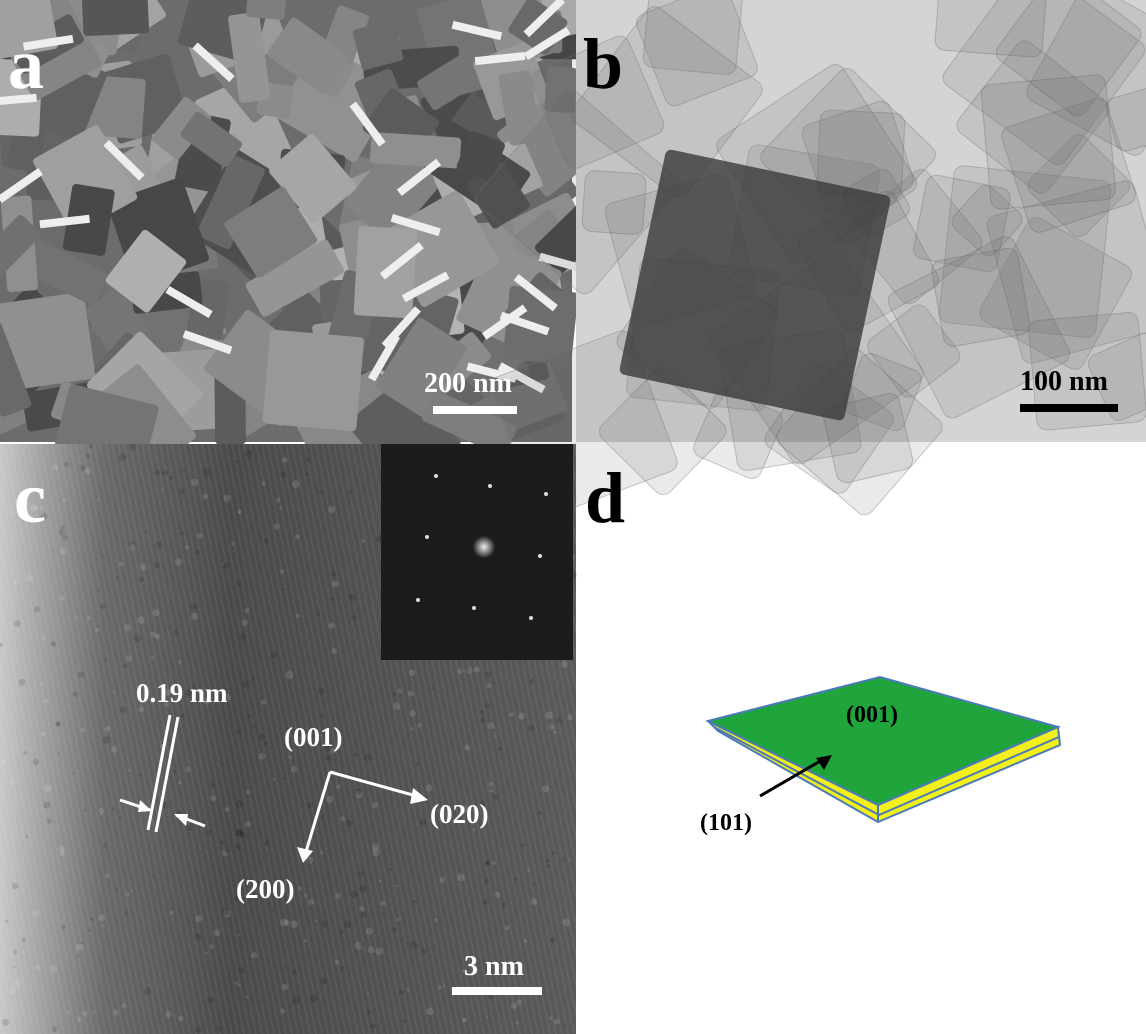 Image resolution: width=1146 pixels, height=1034 pixels. What do you see at coordinates (26, 64) in the screenshot?
I see `panel-label: a` at bounding box center [26, 64].